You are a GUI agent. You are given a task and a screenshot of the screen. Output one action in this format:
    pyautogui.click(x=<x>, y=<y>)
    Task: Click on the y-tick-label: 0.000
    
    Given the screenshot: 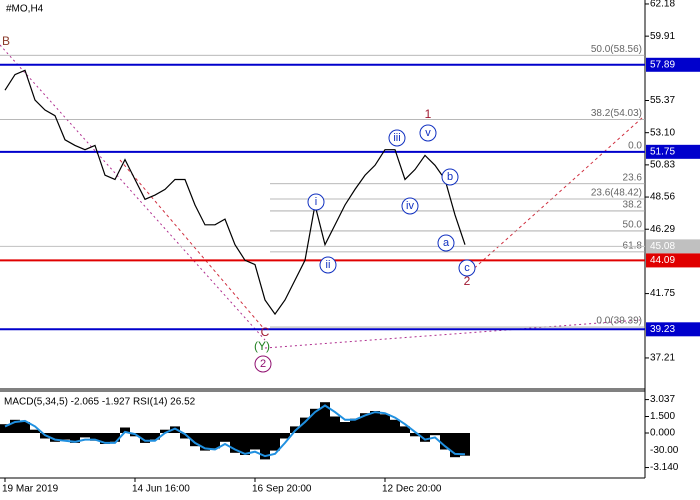 What is the action you would take?
    pyautogui.click(x=662, y=433)
    